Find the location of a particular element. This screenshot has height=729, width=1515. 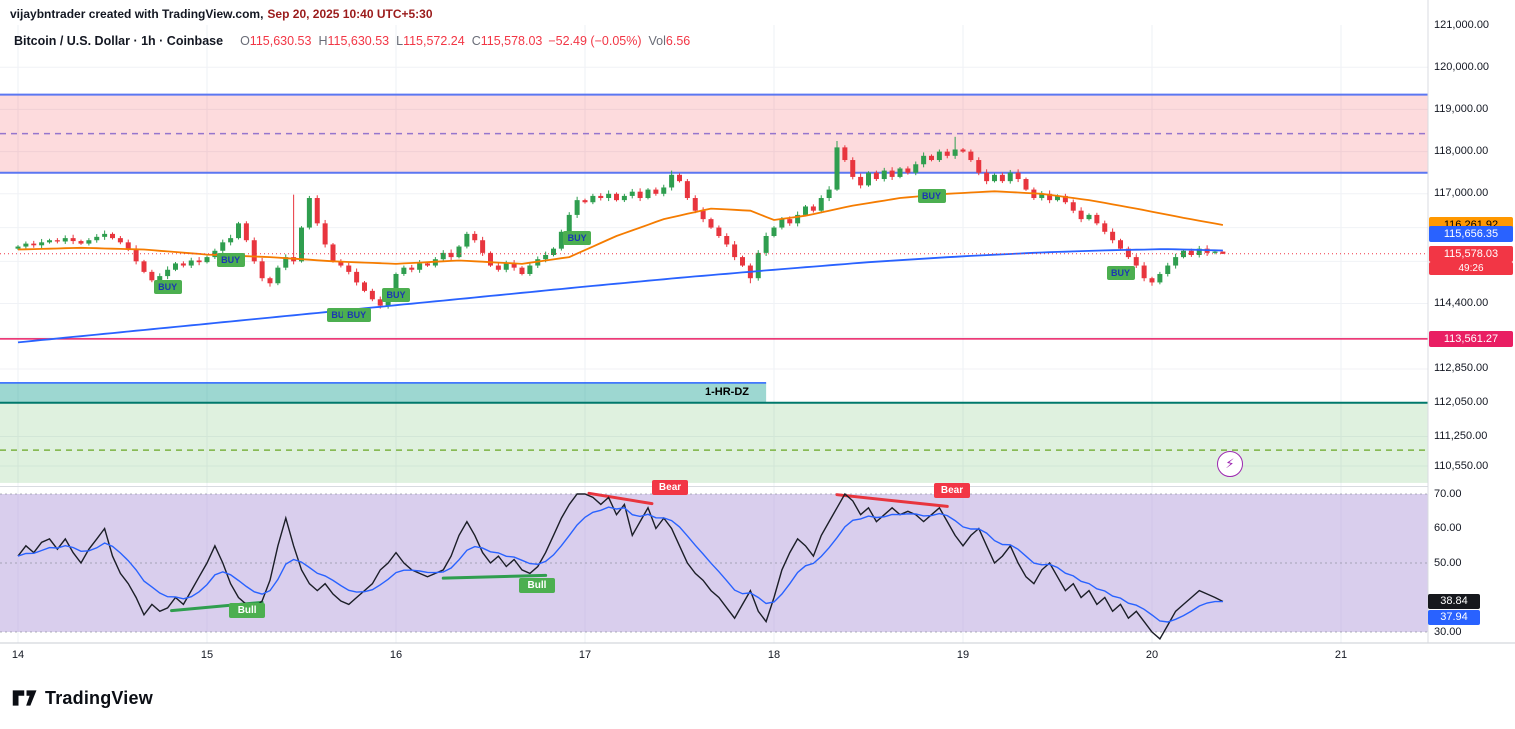

lightning-button: ⚡ is located at coordinates (1230, 464).